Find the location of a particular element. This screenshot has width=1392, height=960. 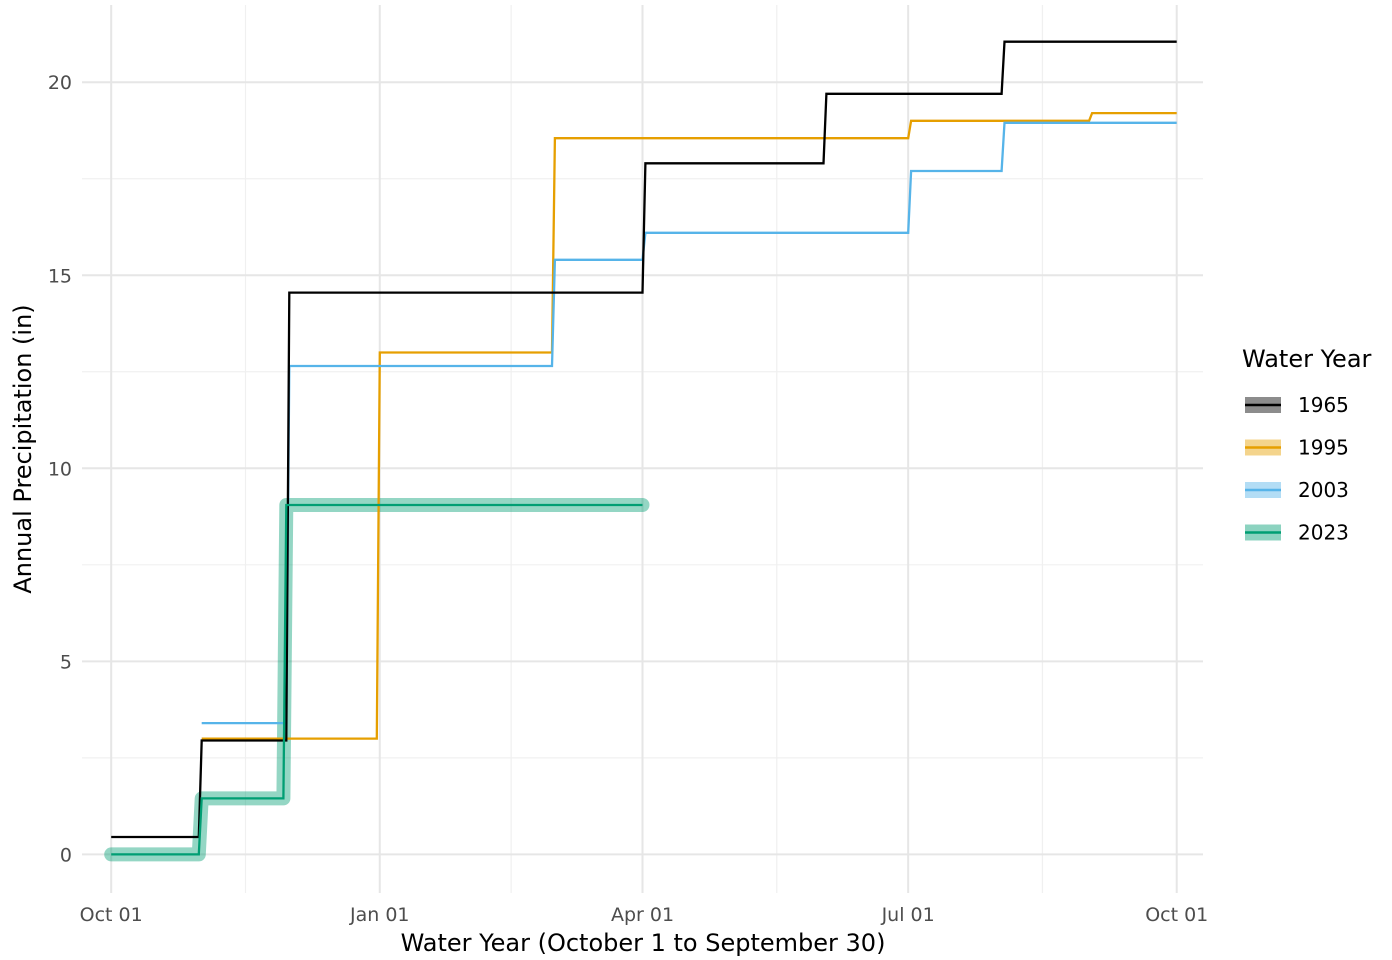

x-tick-label: Jul 01 is located at coordinates (908, 915).